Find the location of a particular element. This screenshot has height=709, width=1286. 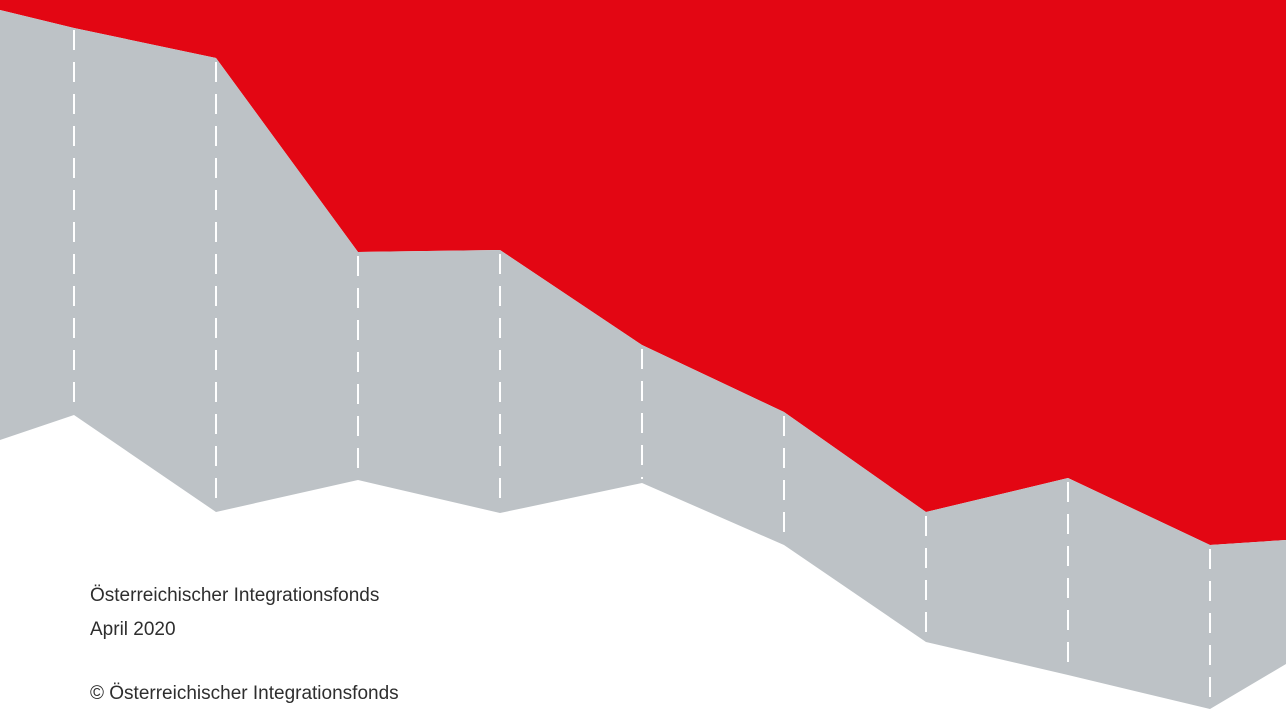

copyright-notice: © Österreichischer Integrationsfonds is located at coordinates (244, 693).